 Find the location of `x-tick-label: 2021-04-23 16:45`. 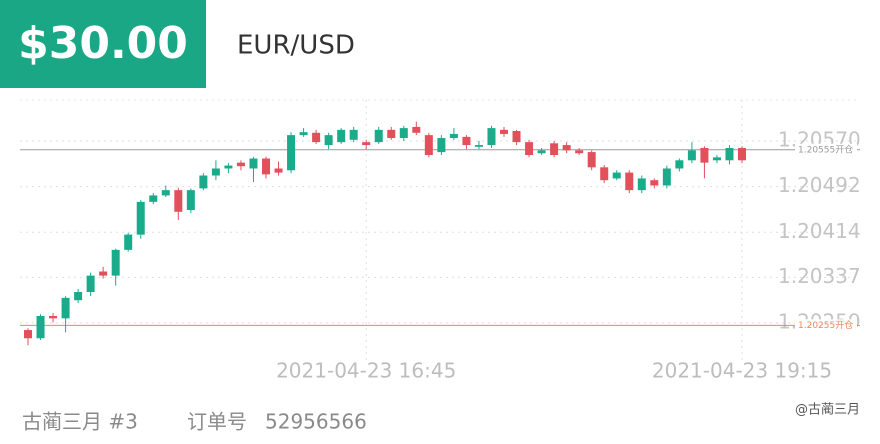

x-tick-label: 2021-04-23 16:45 is located at coordinates (366, 371).